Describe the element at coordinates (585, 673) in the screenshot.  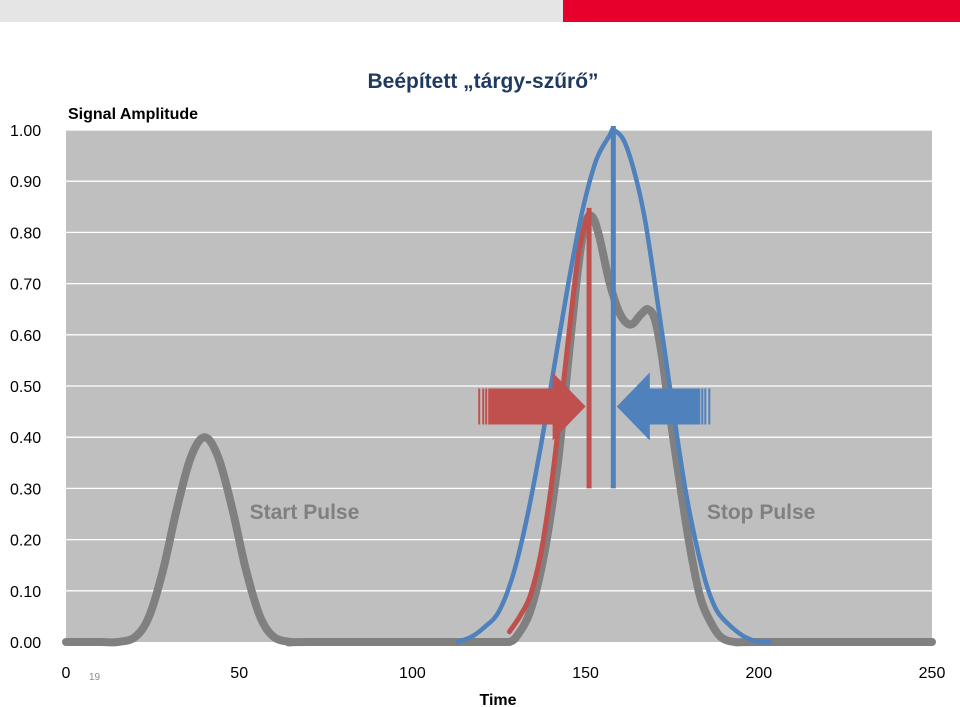
I see `x-tick-label: 150` at that location.